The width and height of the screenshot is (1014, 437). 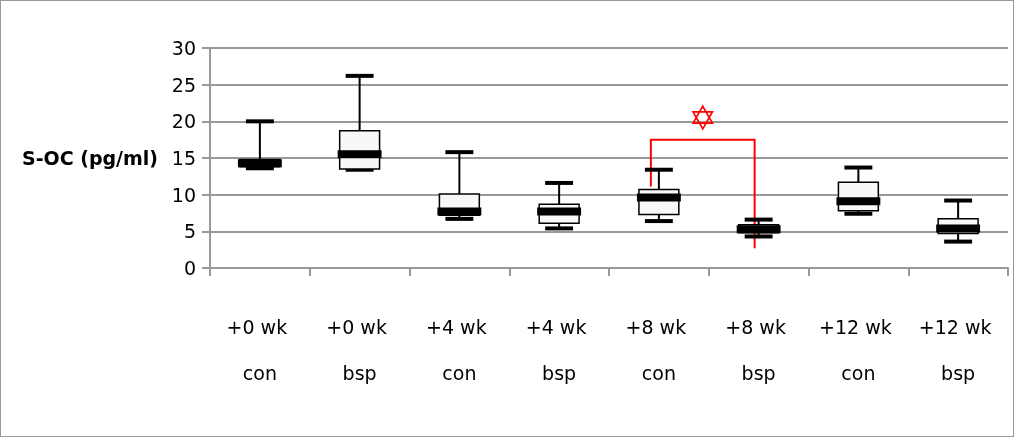 What do you see at coordinates (183, 194) in the screenshot?
I see `y-tick-label: 10` at bounding box center [183, 194].